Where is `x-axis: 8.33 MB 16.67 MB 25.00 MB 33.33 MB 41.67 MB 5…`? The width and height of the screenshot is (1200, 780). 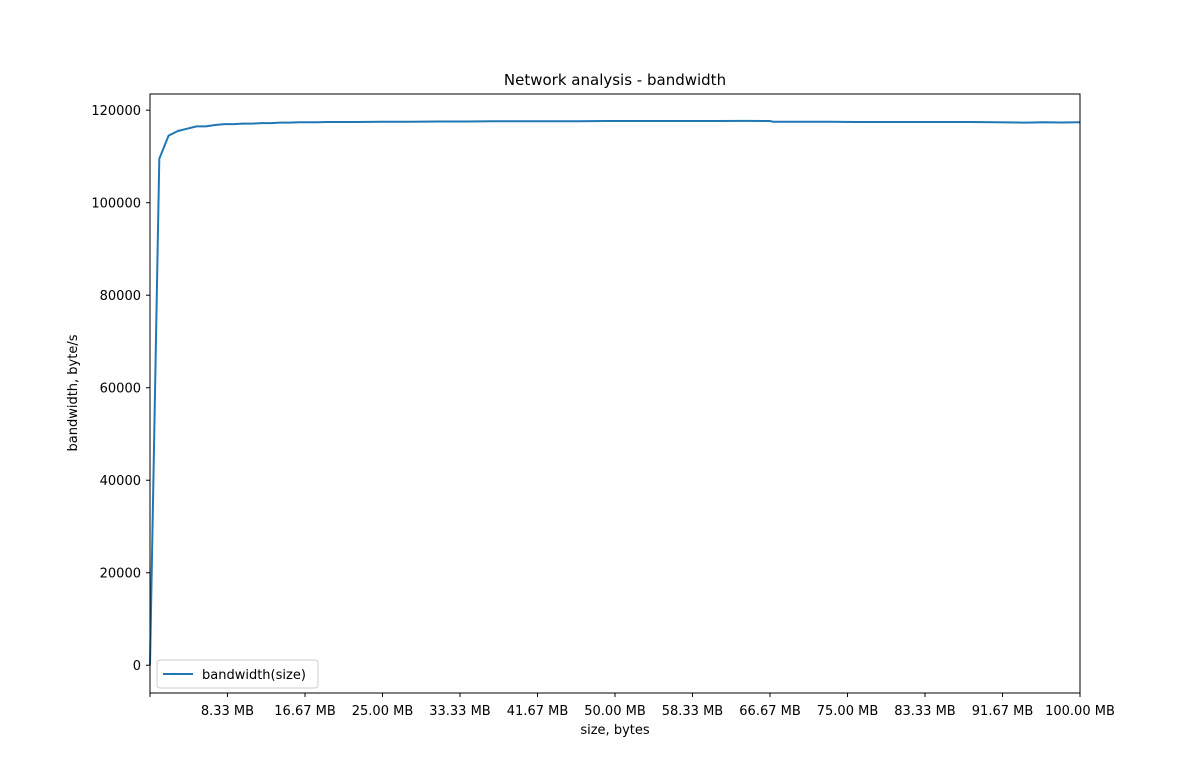 x-axis: 8.33 MB 16.67 MB 25.00 MB 33.33 MB 41.67 MB 5… is located at coordinates (632, 706).